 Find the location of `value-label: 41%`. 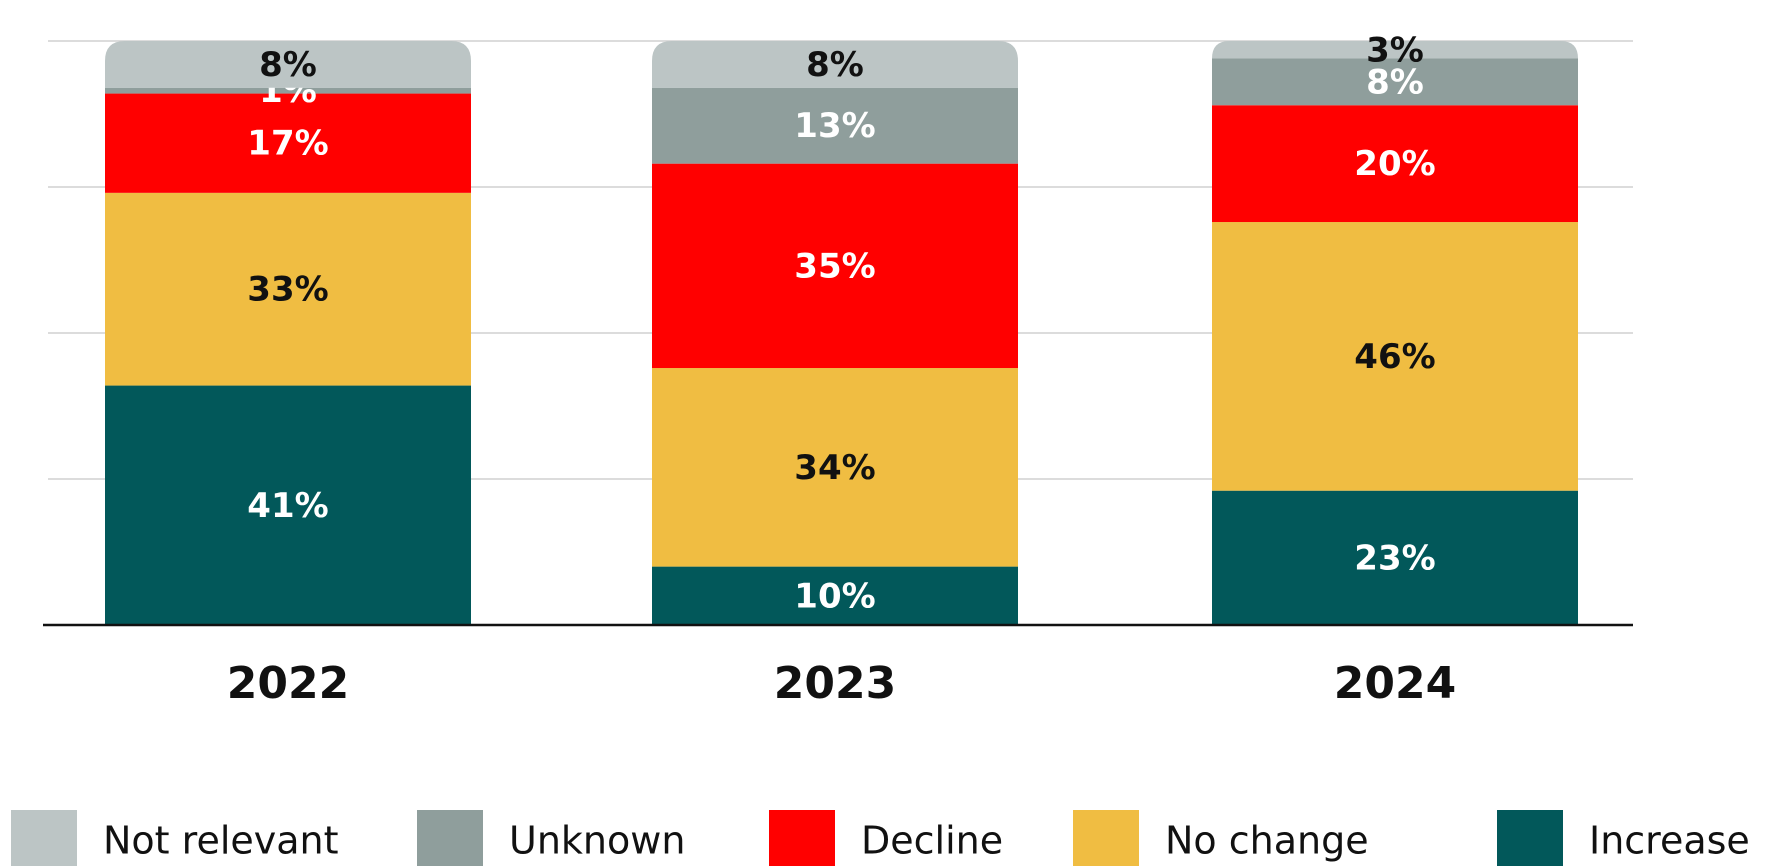

value-label: 41% is located at coordinates (287, 506).